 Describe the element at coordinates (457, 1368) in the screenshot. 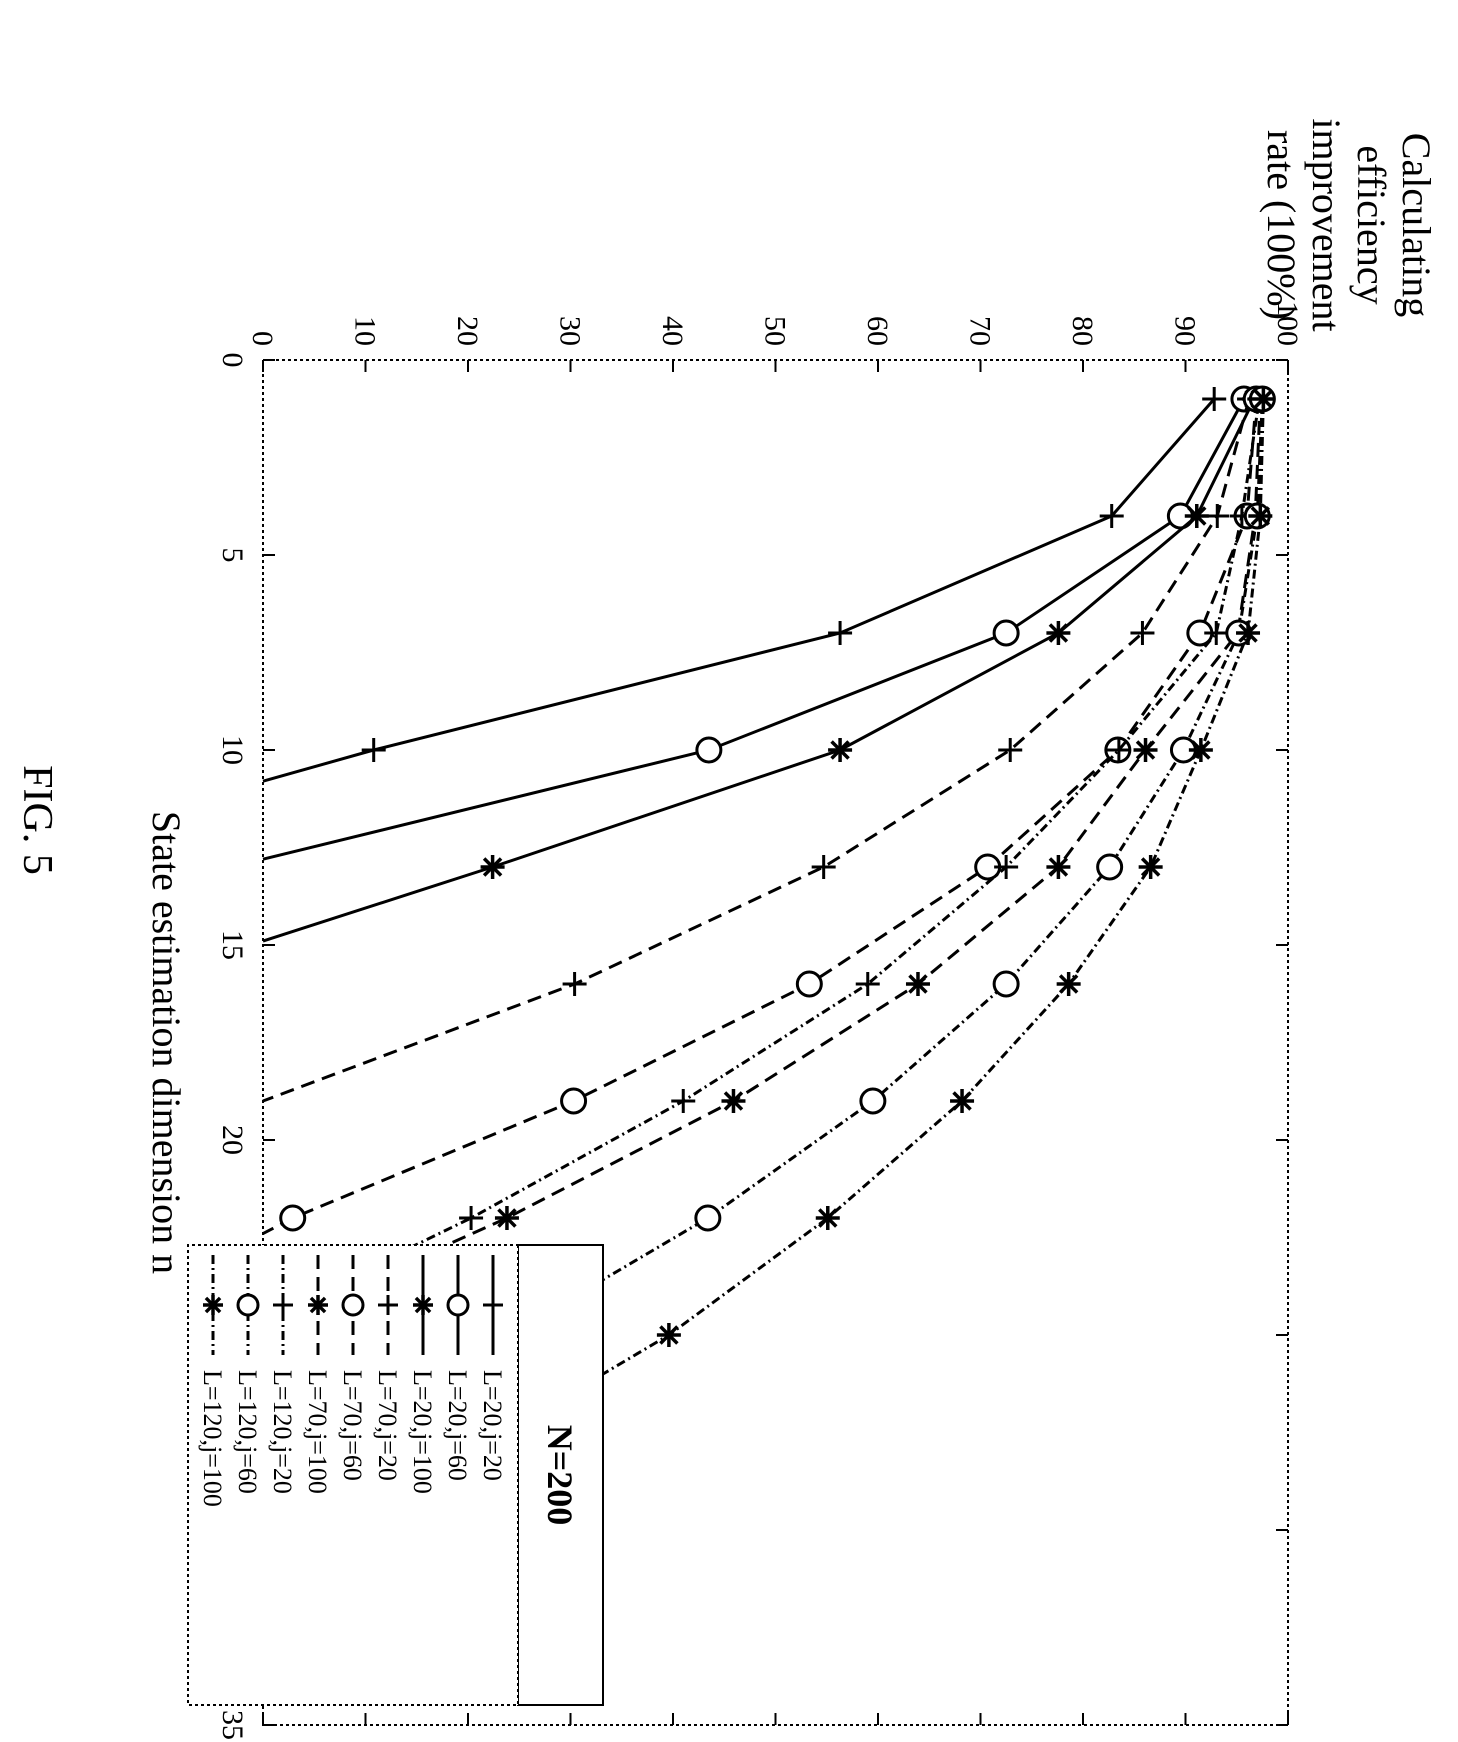

I see `legend-item: L=20,j=60` at that location.